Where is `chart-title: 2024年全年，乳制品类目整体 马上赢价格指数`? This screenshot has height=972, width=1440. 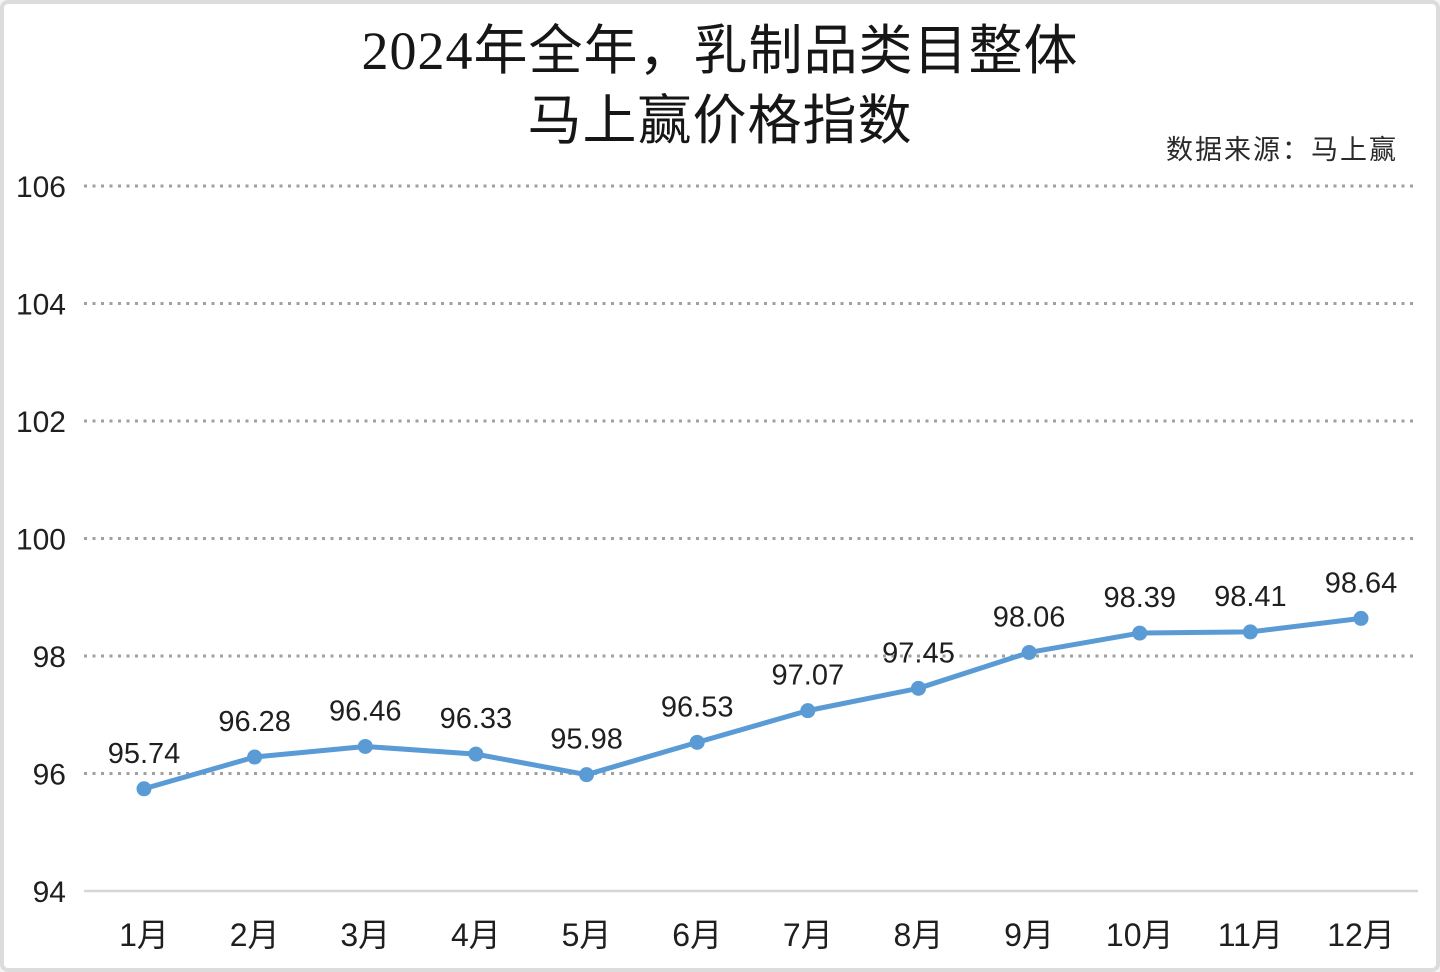
chart-title: 2024年全年，乳制品类目整体 马上赢价格指数 is located at coordinates (720, 86).